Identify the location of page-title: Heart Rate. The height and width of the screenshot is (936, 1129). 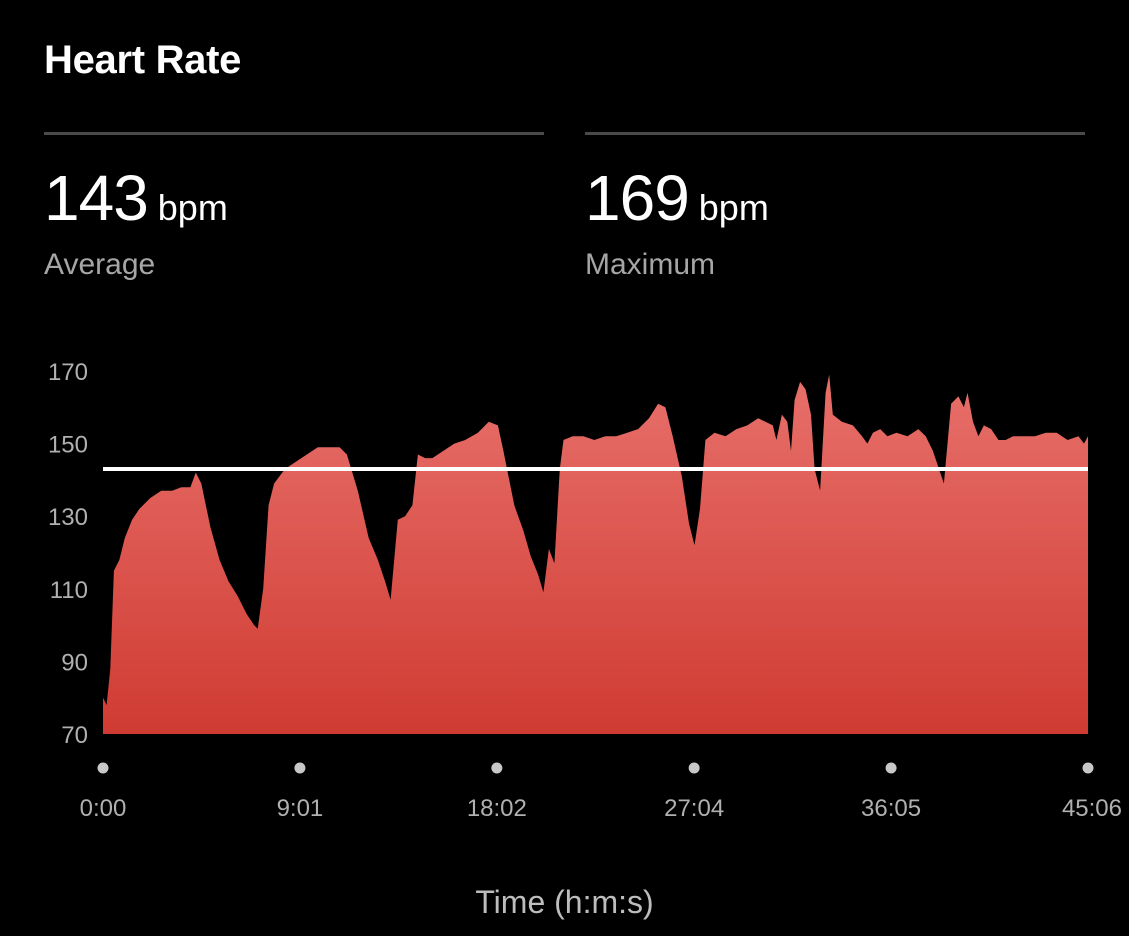
(143, 60).